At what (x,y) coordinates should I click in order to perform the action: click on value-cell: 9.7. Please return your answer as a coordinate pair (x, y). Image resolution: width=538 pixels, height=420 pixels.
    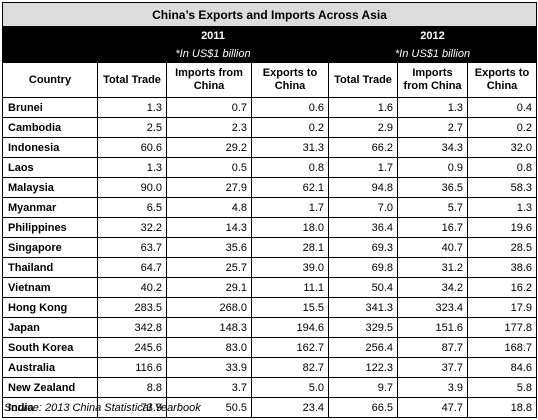
    Looking at the image, I should click on (363, 388).